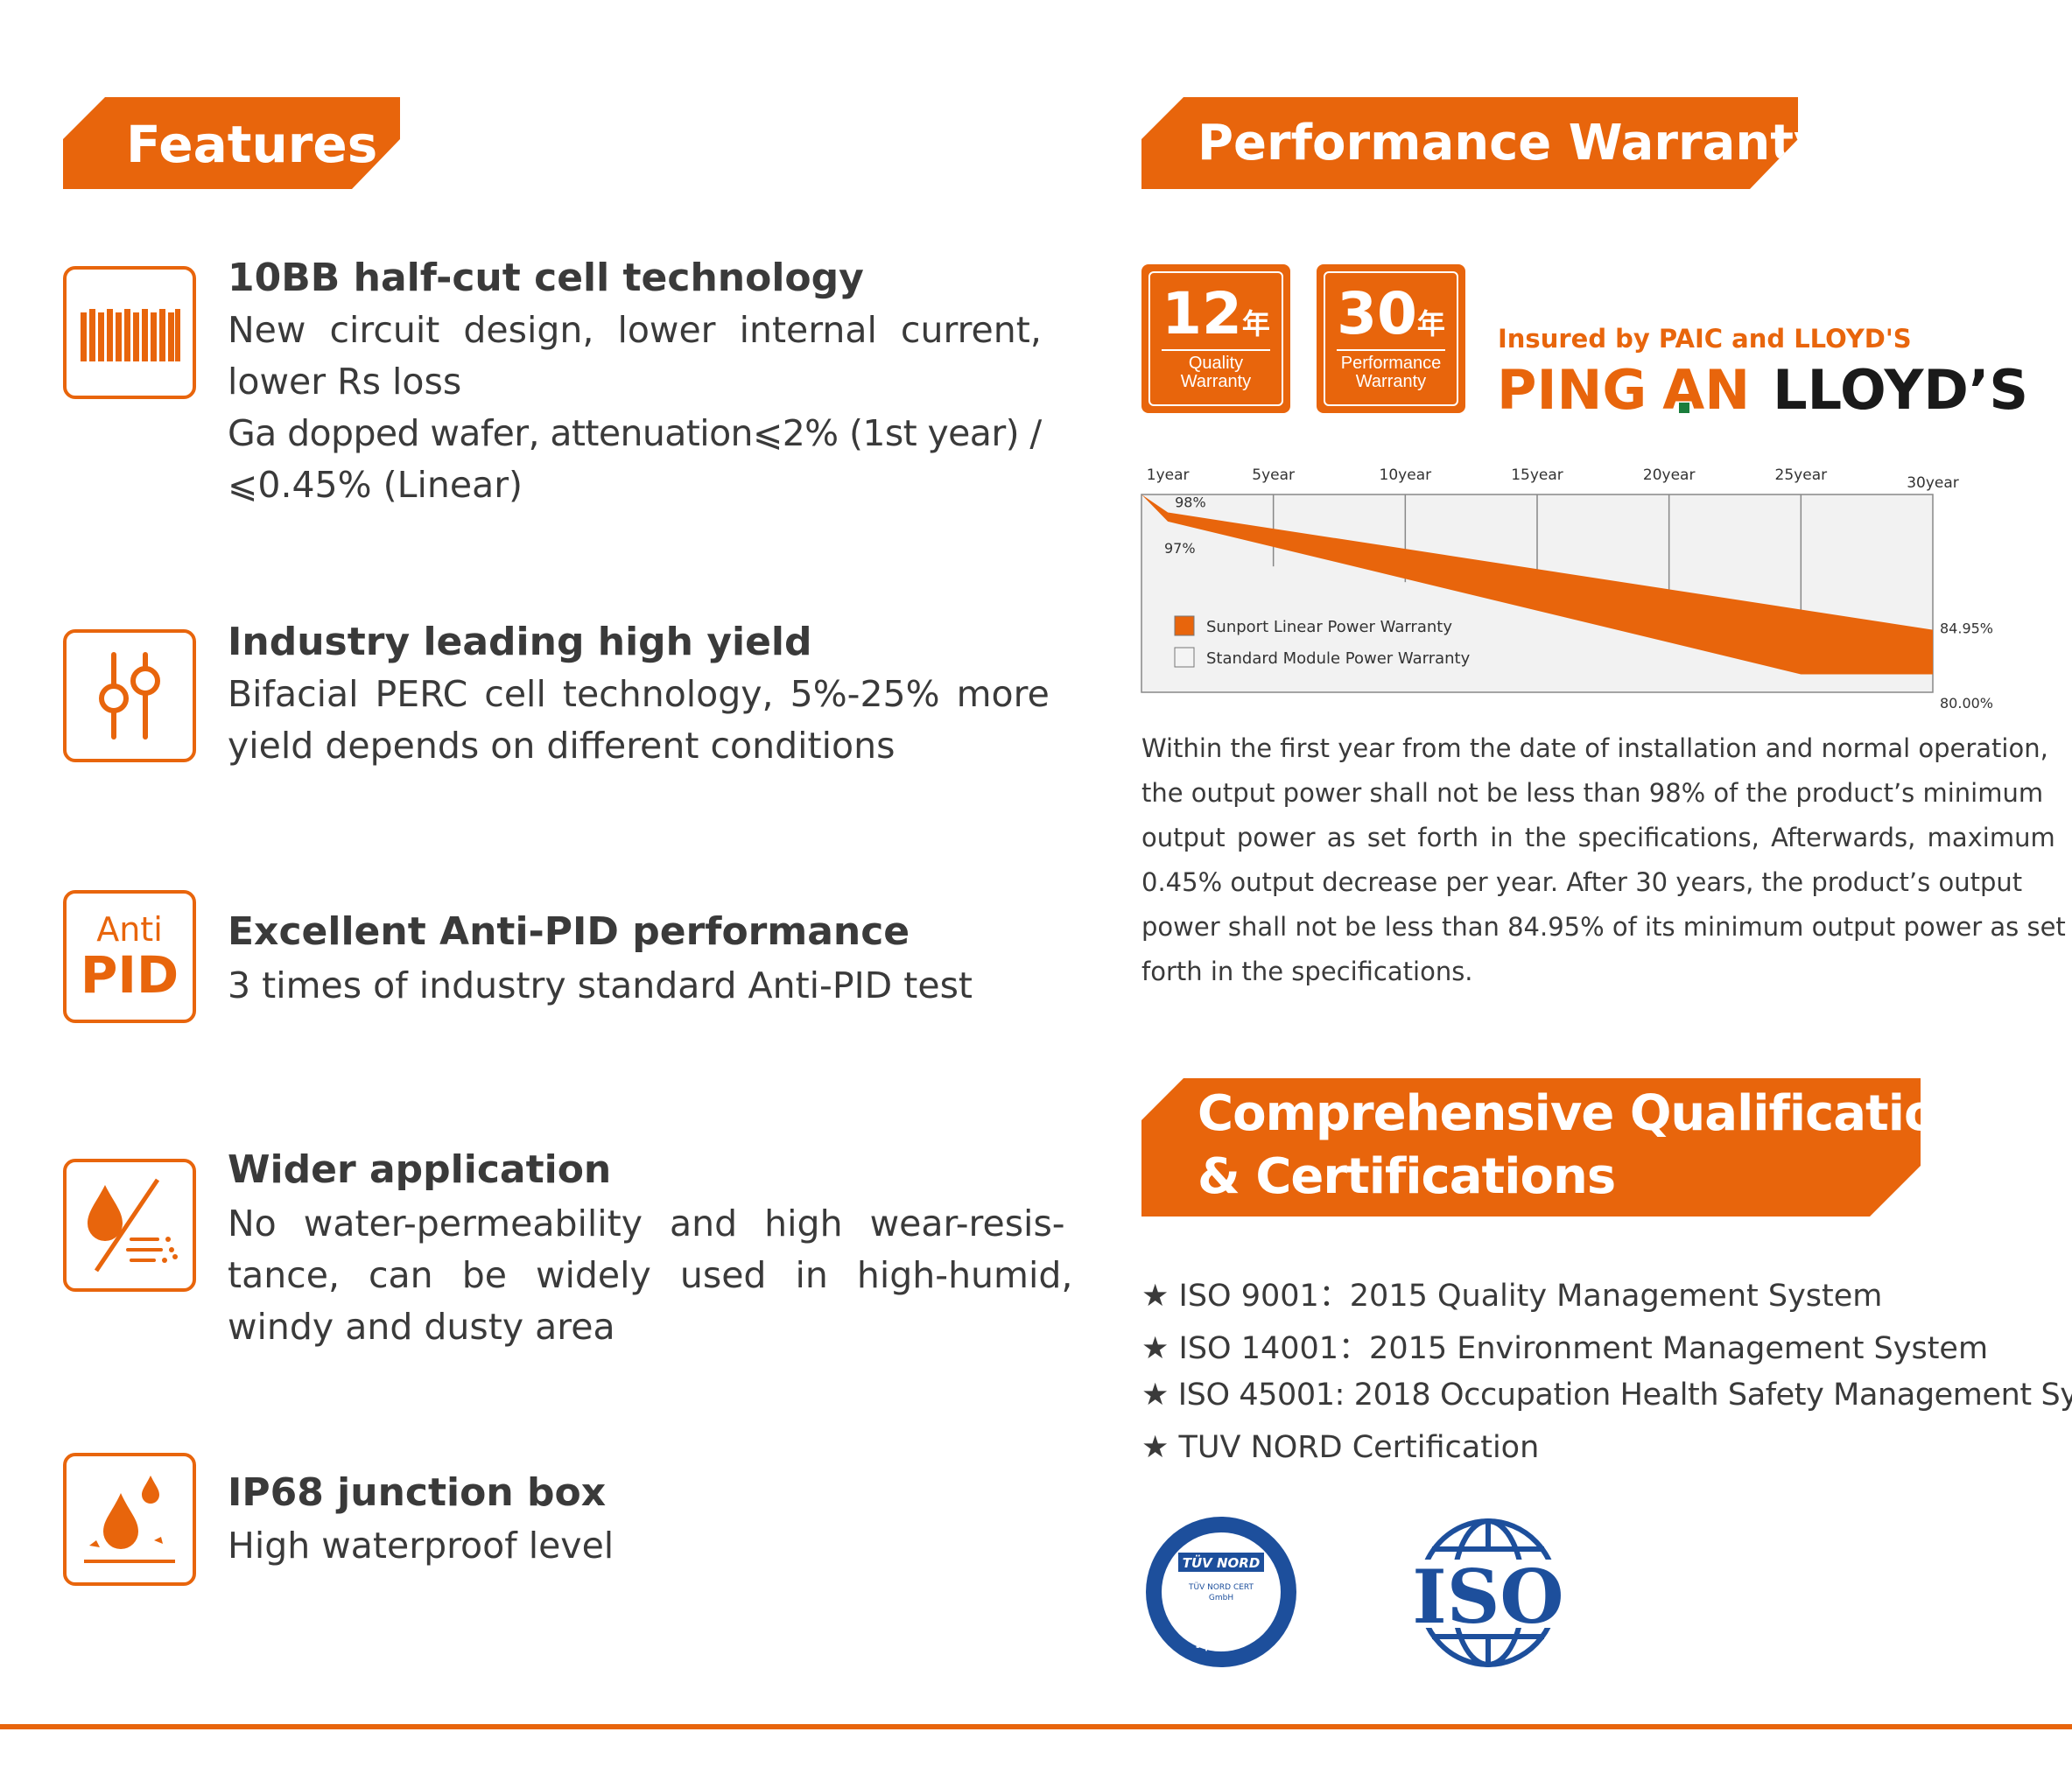  I want to click on pingan-lloyds-logo: PING AN LLOYD’S, so click(1762, 390).